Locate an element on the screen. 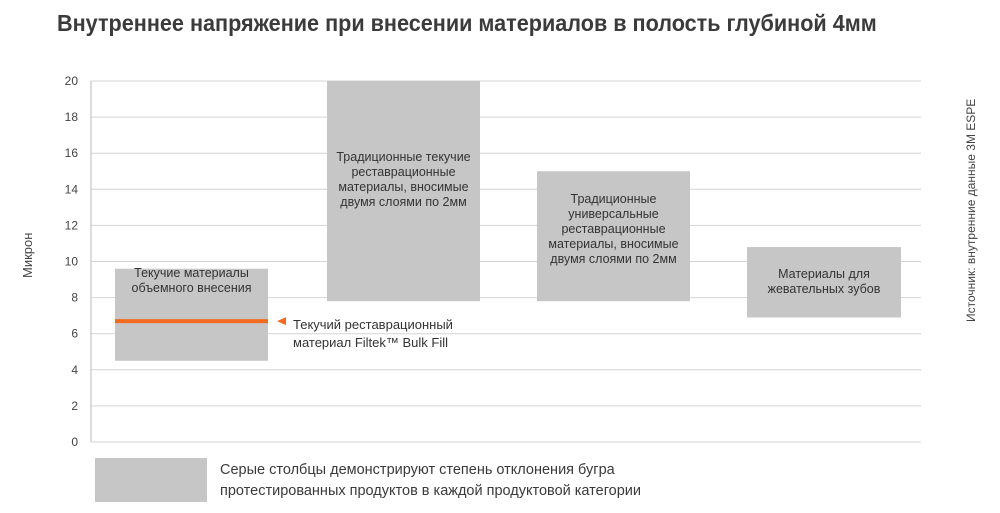  y-tick-label: 20 is located at coordinates (72, 81).